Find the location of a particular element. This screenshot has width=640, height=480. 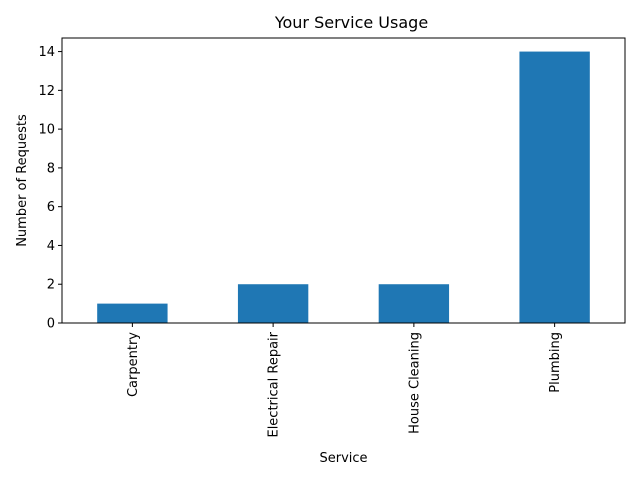

x-tick-label: Plumbing is located at coordinates (555, 362).